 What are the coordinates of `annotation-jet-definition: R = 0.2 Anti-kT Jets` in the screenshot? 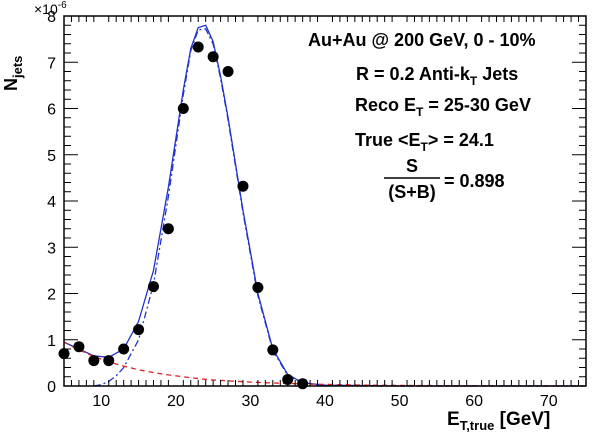 It's located at (437, 76).